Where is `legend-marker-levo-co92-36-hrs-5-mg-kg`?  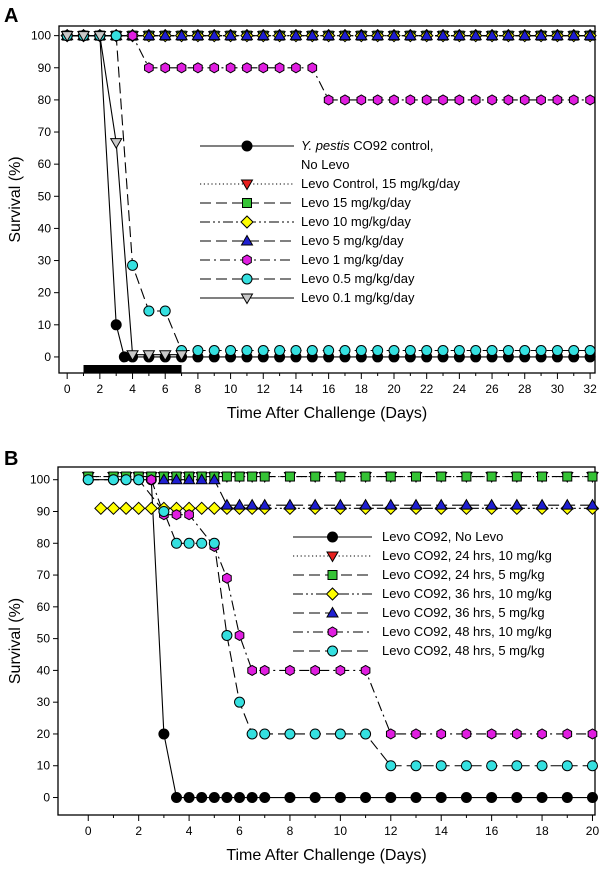 legend-marker-levo-co92-36-hrs-5-mg-kg is located at coordinates (332, 612).